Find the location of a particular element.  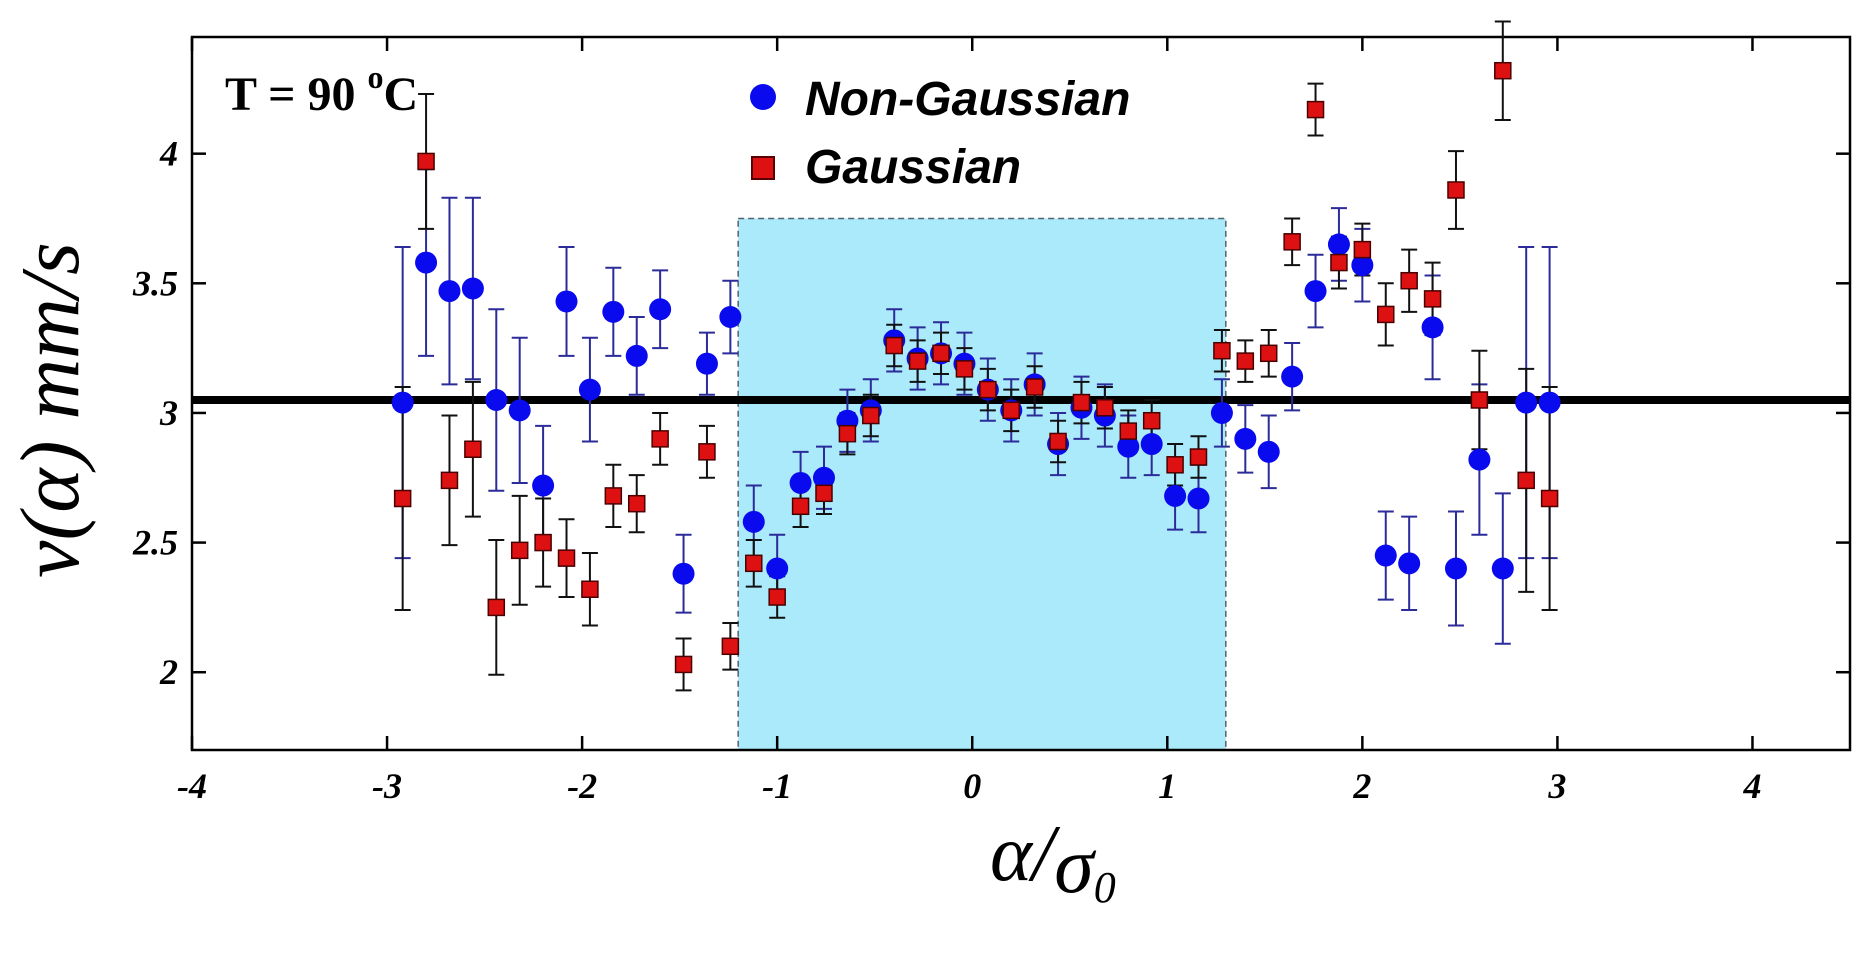

x-tick-label: 2 is located at coordinates (1361, 786).